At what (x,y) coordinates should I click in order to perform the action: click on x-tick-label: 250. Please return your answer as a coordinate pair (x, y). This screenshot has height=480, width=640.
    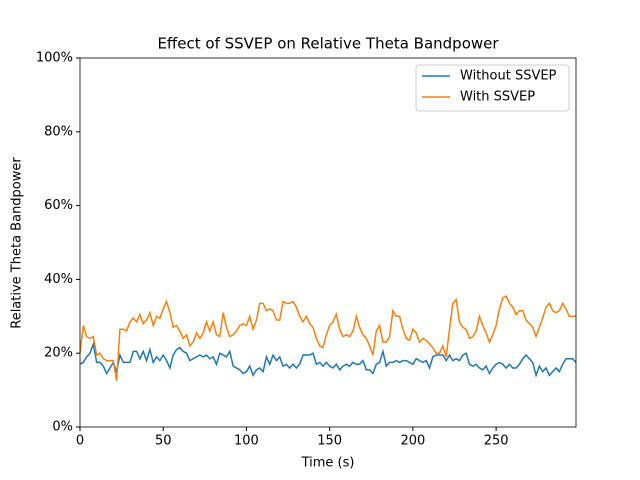
    Looking at the image, I should click on (496, 441).